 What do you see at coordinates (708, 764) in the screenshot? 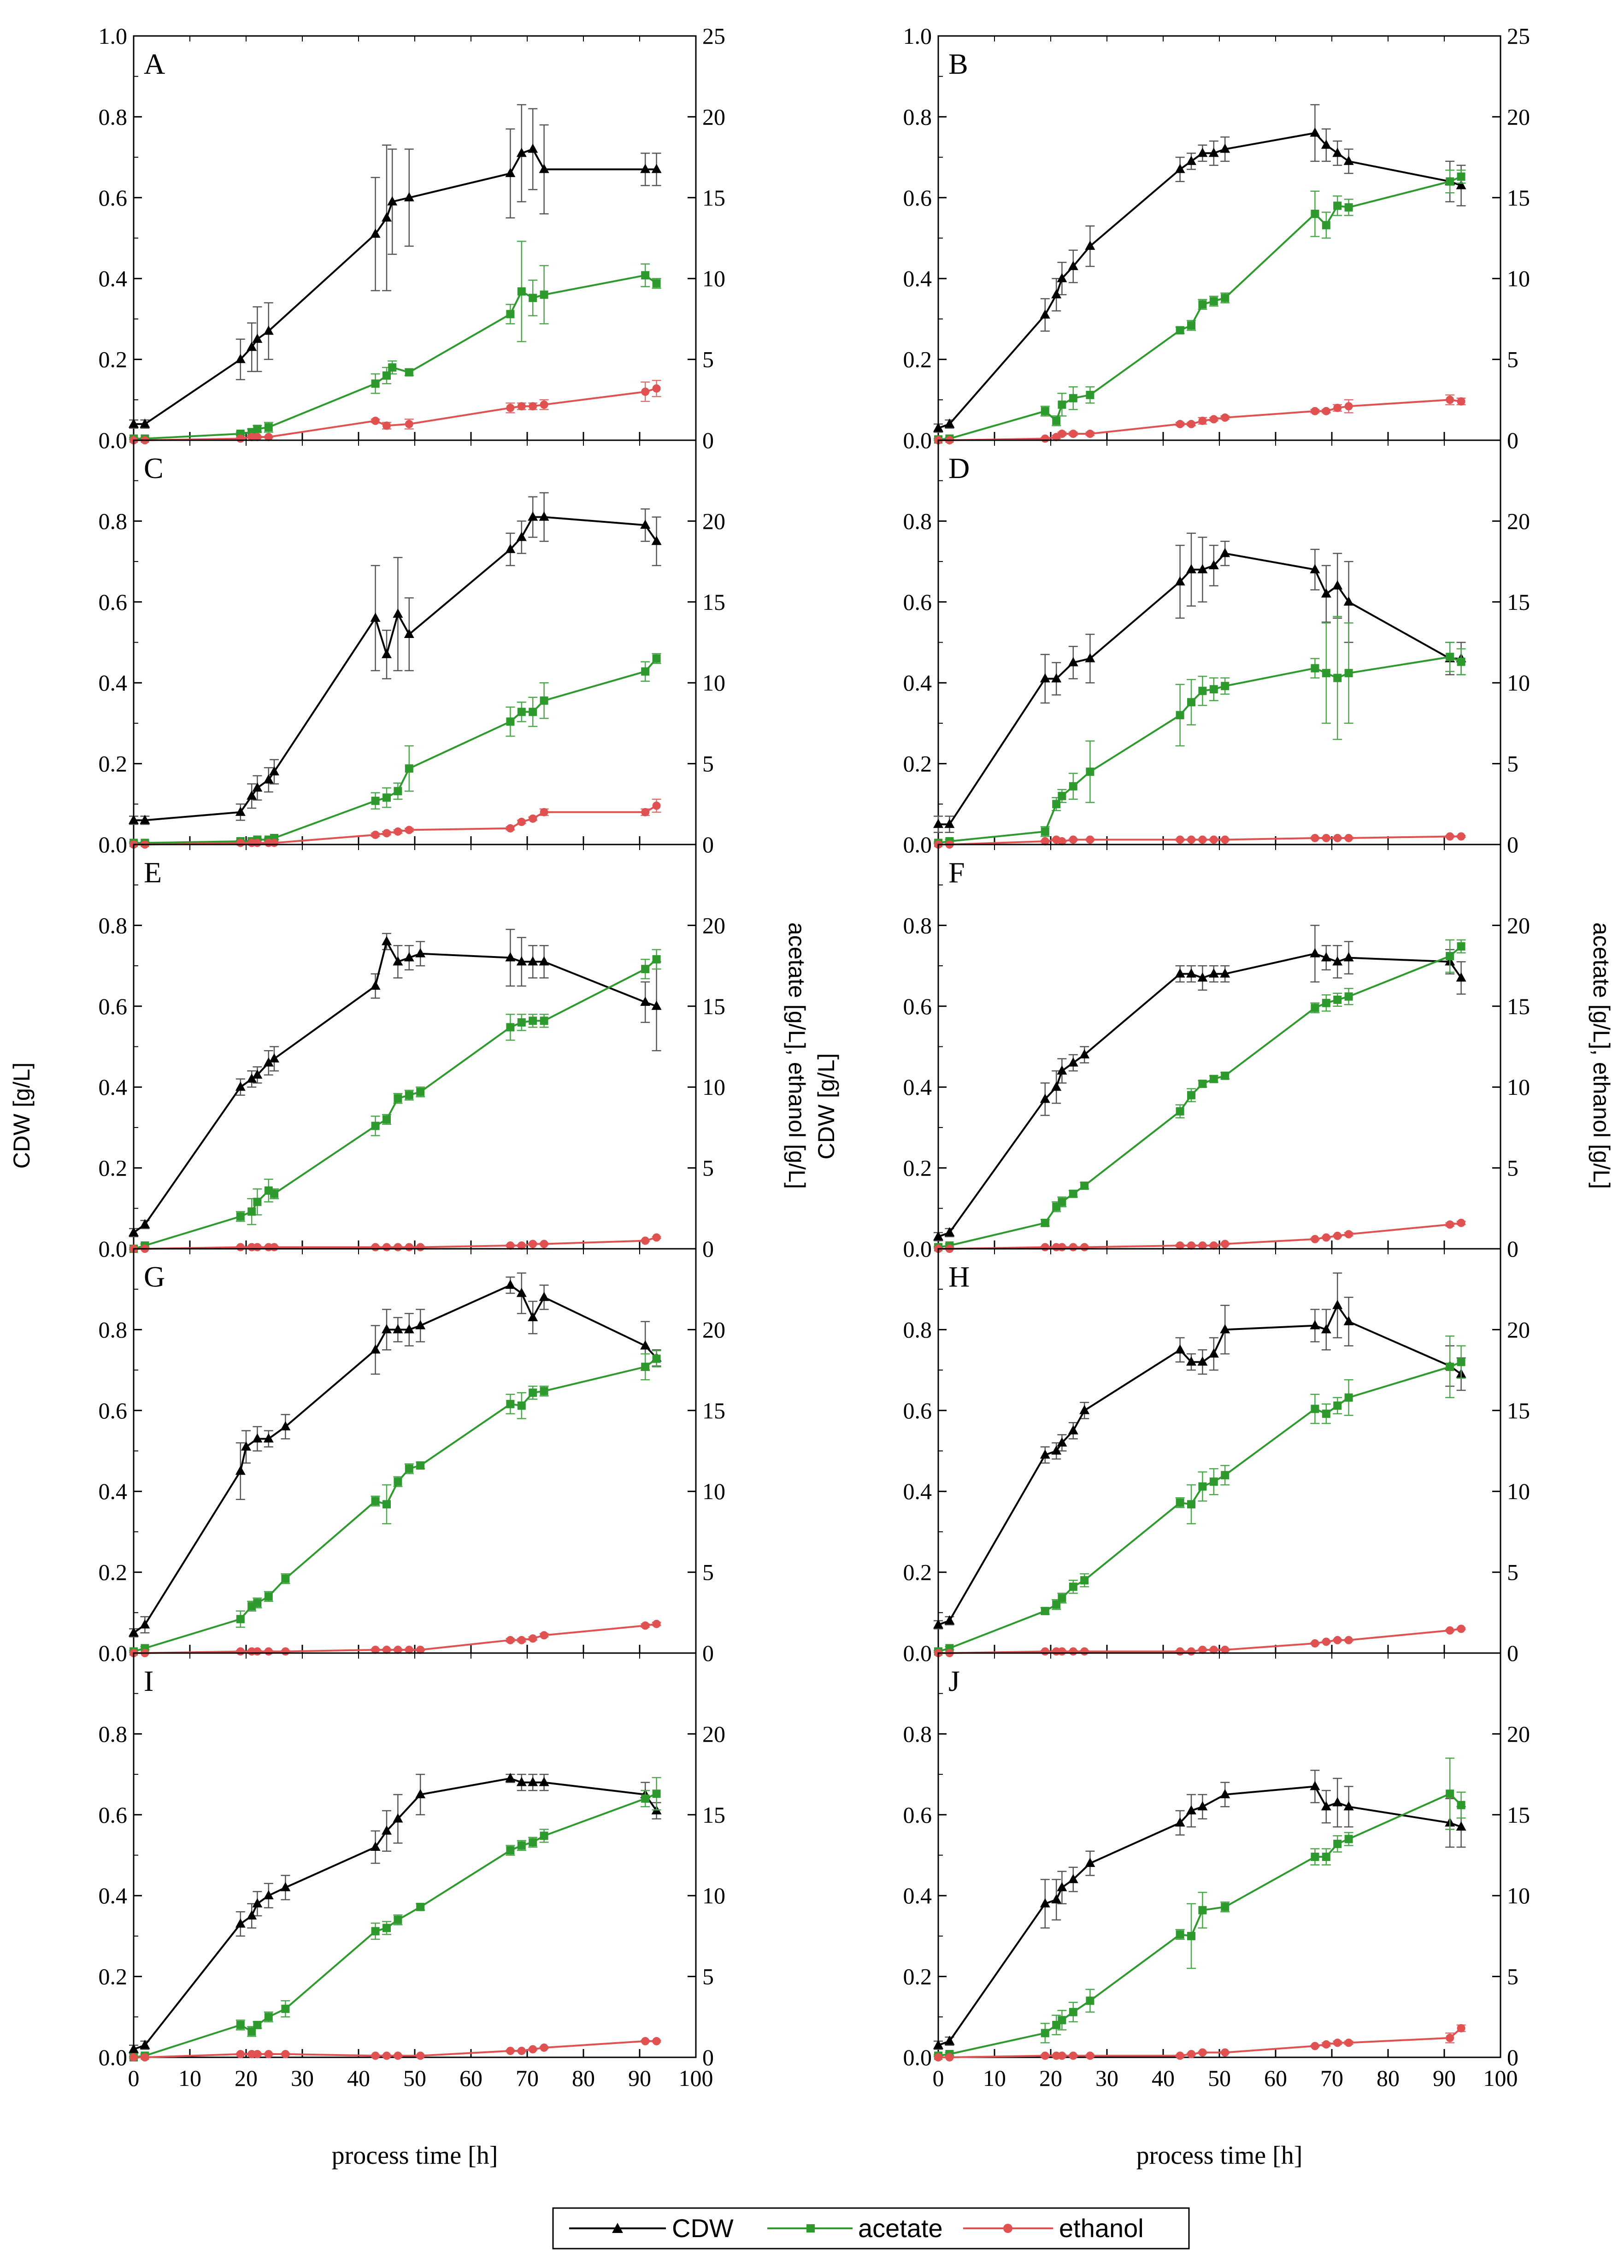
I see `y2tick-label-c: 5` at bounding box center [708, 764].